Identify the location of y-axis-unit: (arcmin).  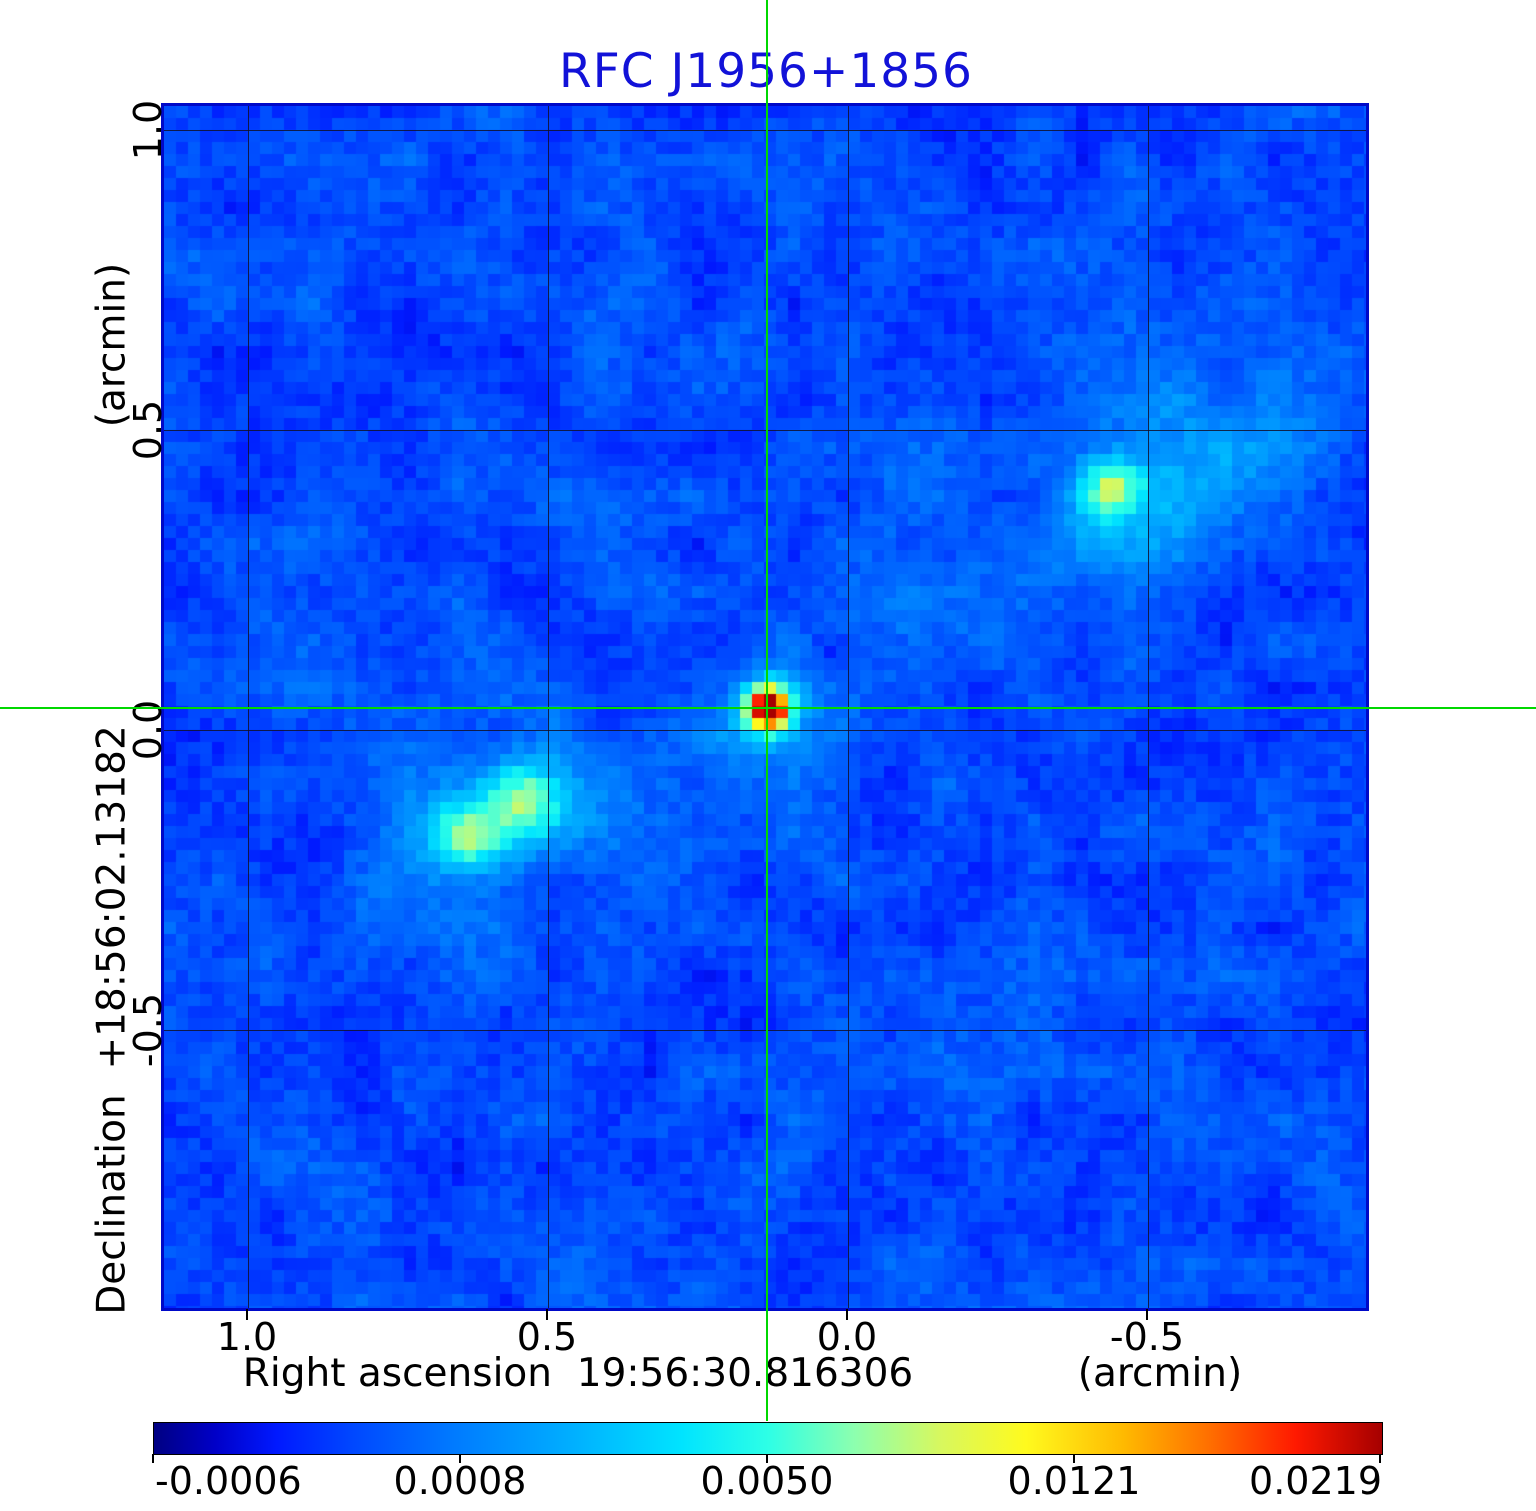
(112, 345).